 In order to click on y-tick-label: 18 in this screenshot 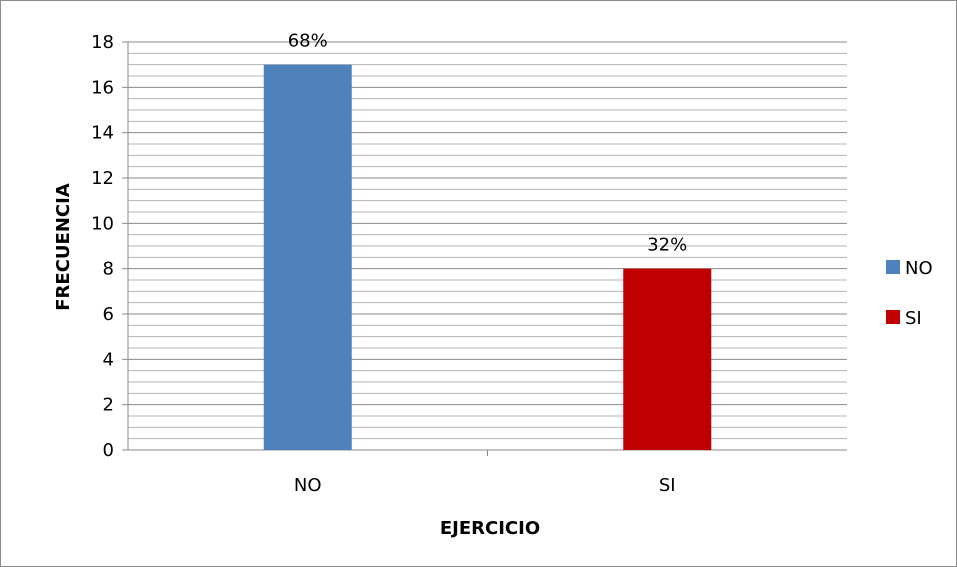, I will do `click(102, 42)`.